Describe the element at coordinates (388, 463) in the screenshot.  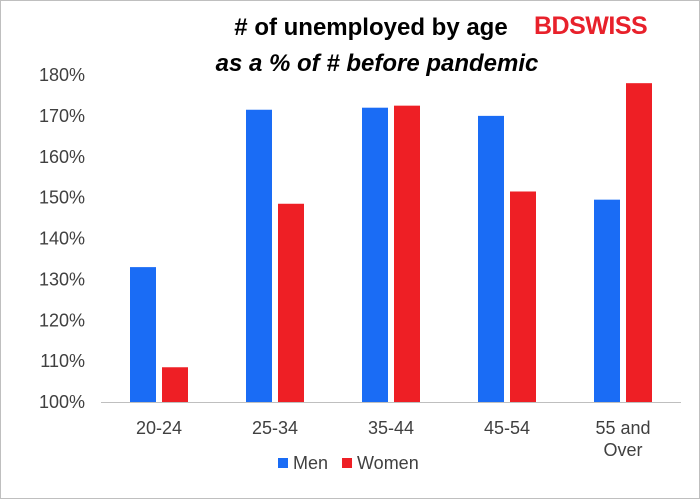
I see `legend-label-women: Women` at that location.